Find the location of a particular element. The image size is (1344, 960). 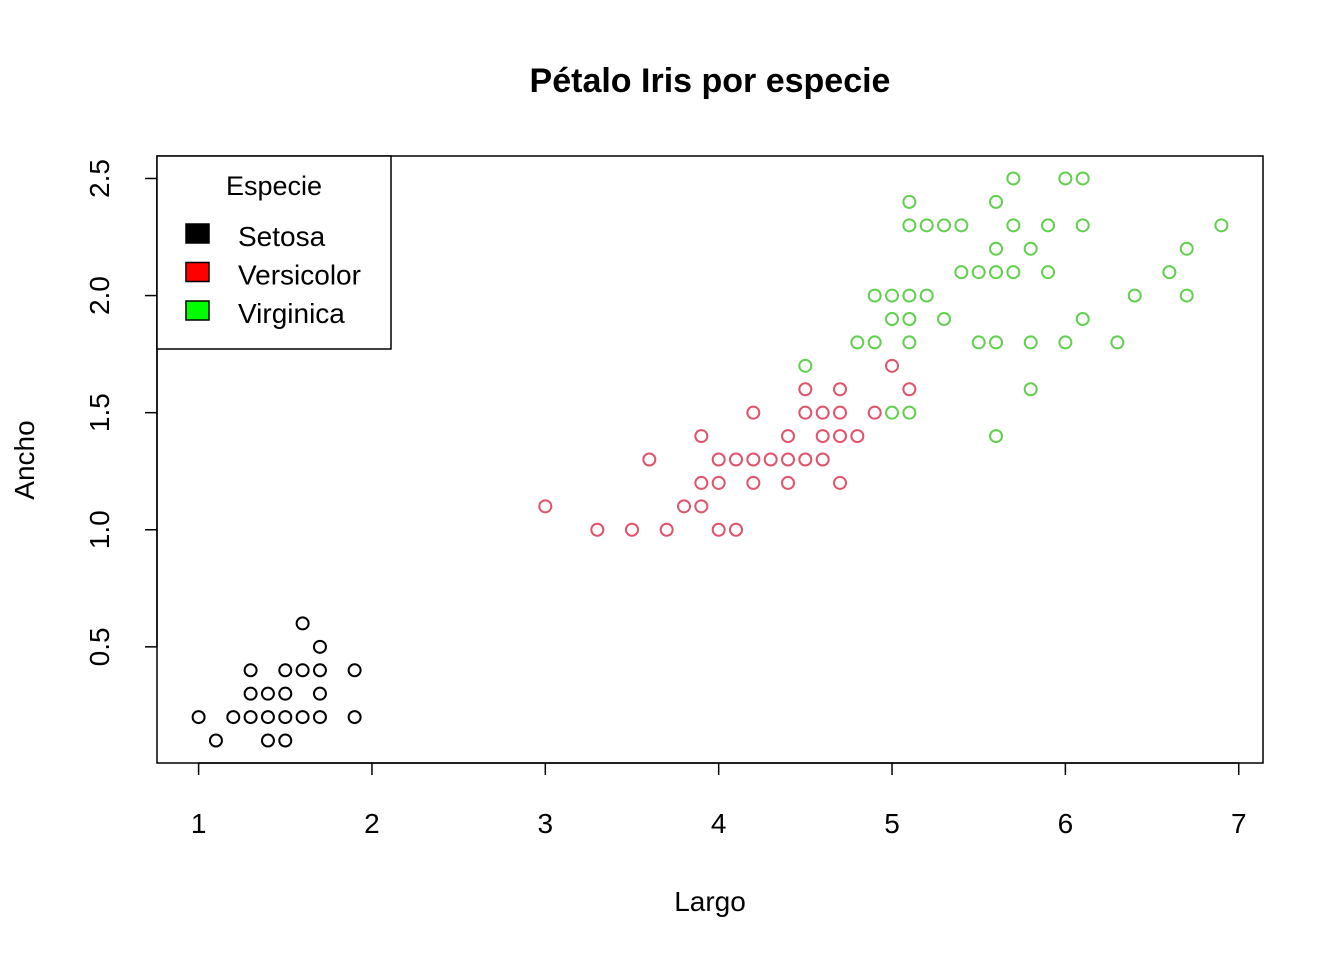

x-tick-label: 5 is located at coordinates (892, 823).